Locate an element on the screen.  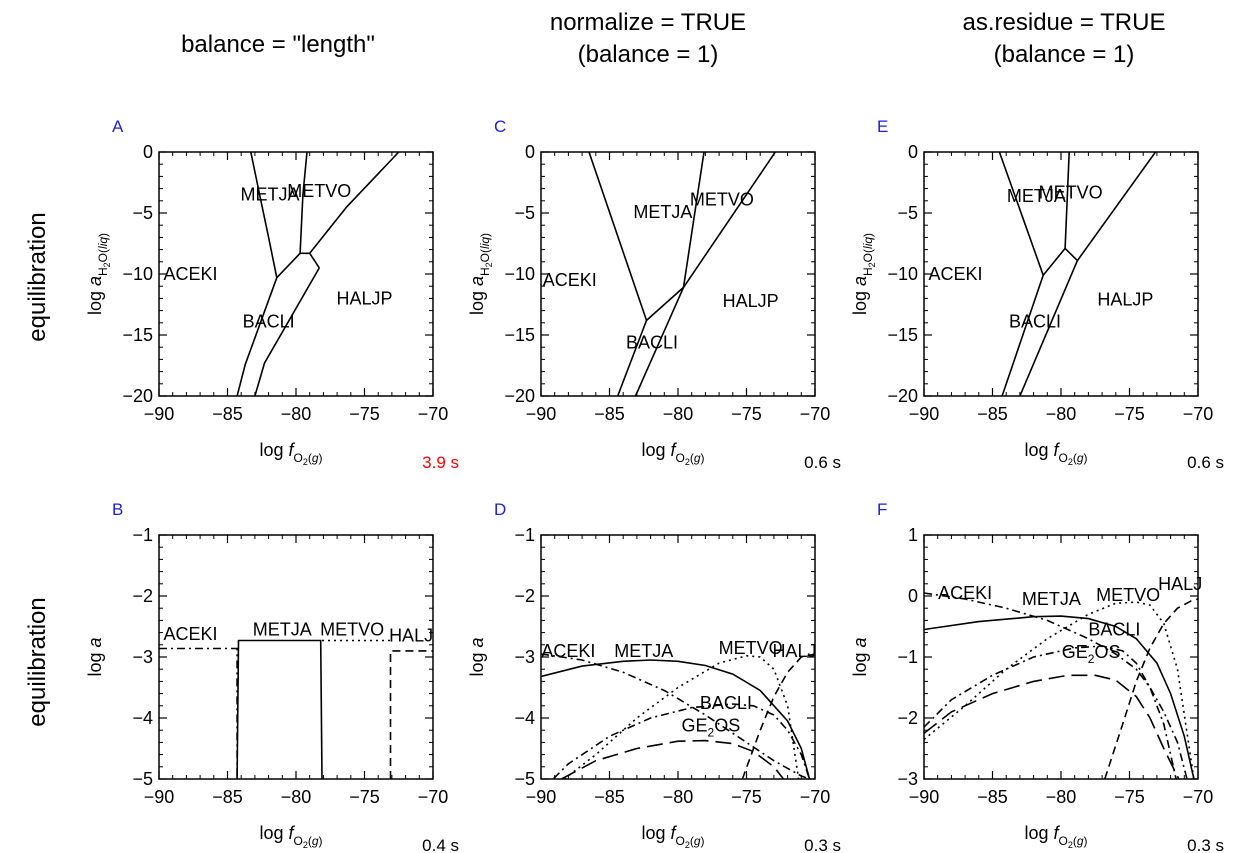
column-title-3: (balance = 1) is located at coordinates (1064, 54).